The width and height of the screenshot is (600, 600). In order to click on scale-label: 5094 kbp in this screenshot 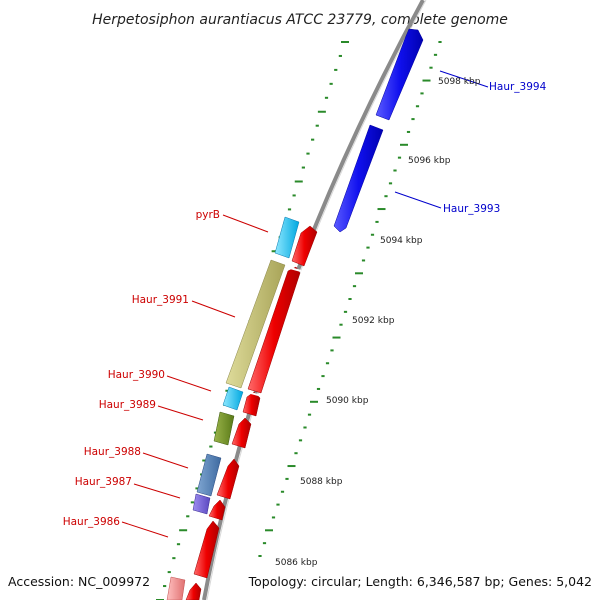, I will do `click(401, 241)`.